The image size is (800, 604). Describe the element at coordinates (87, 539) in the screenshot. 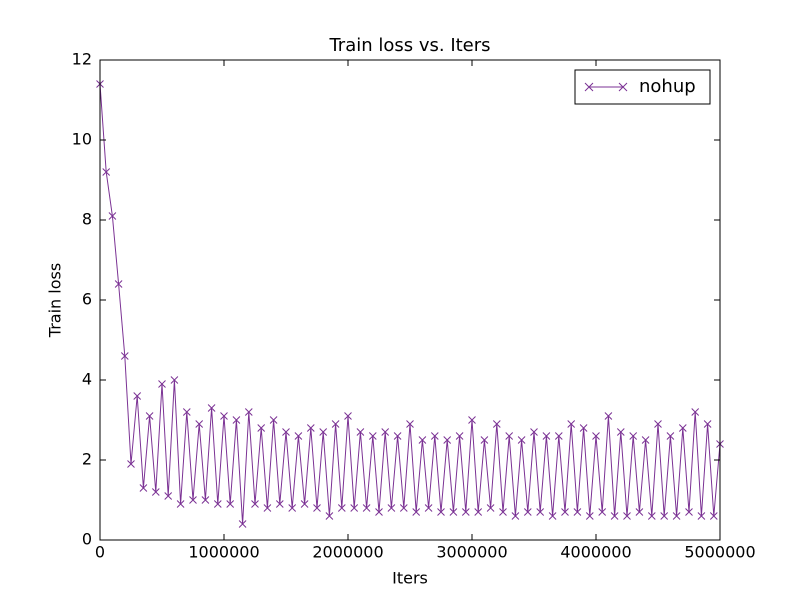

I see `y-tick-label: 0` at that location.